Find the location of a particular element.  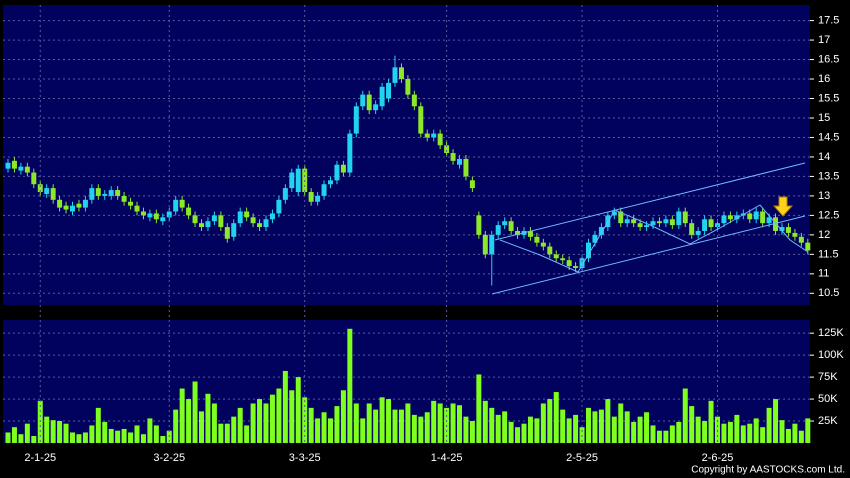

x-tick-label: 3-3-25 is located at coordinates (305, 458).